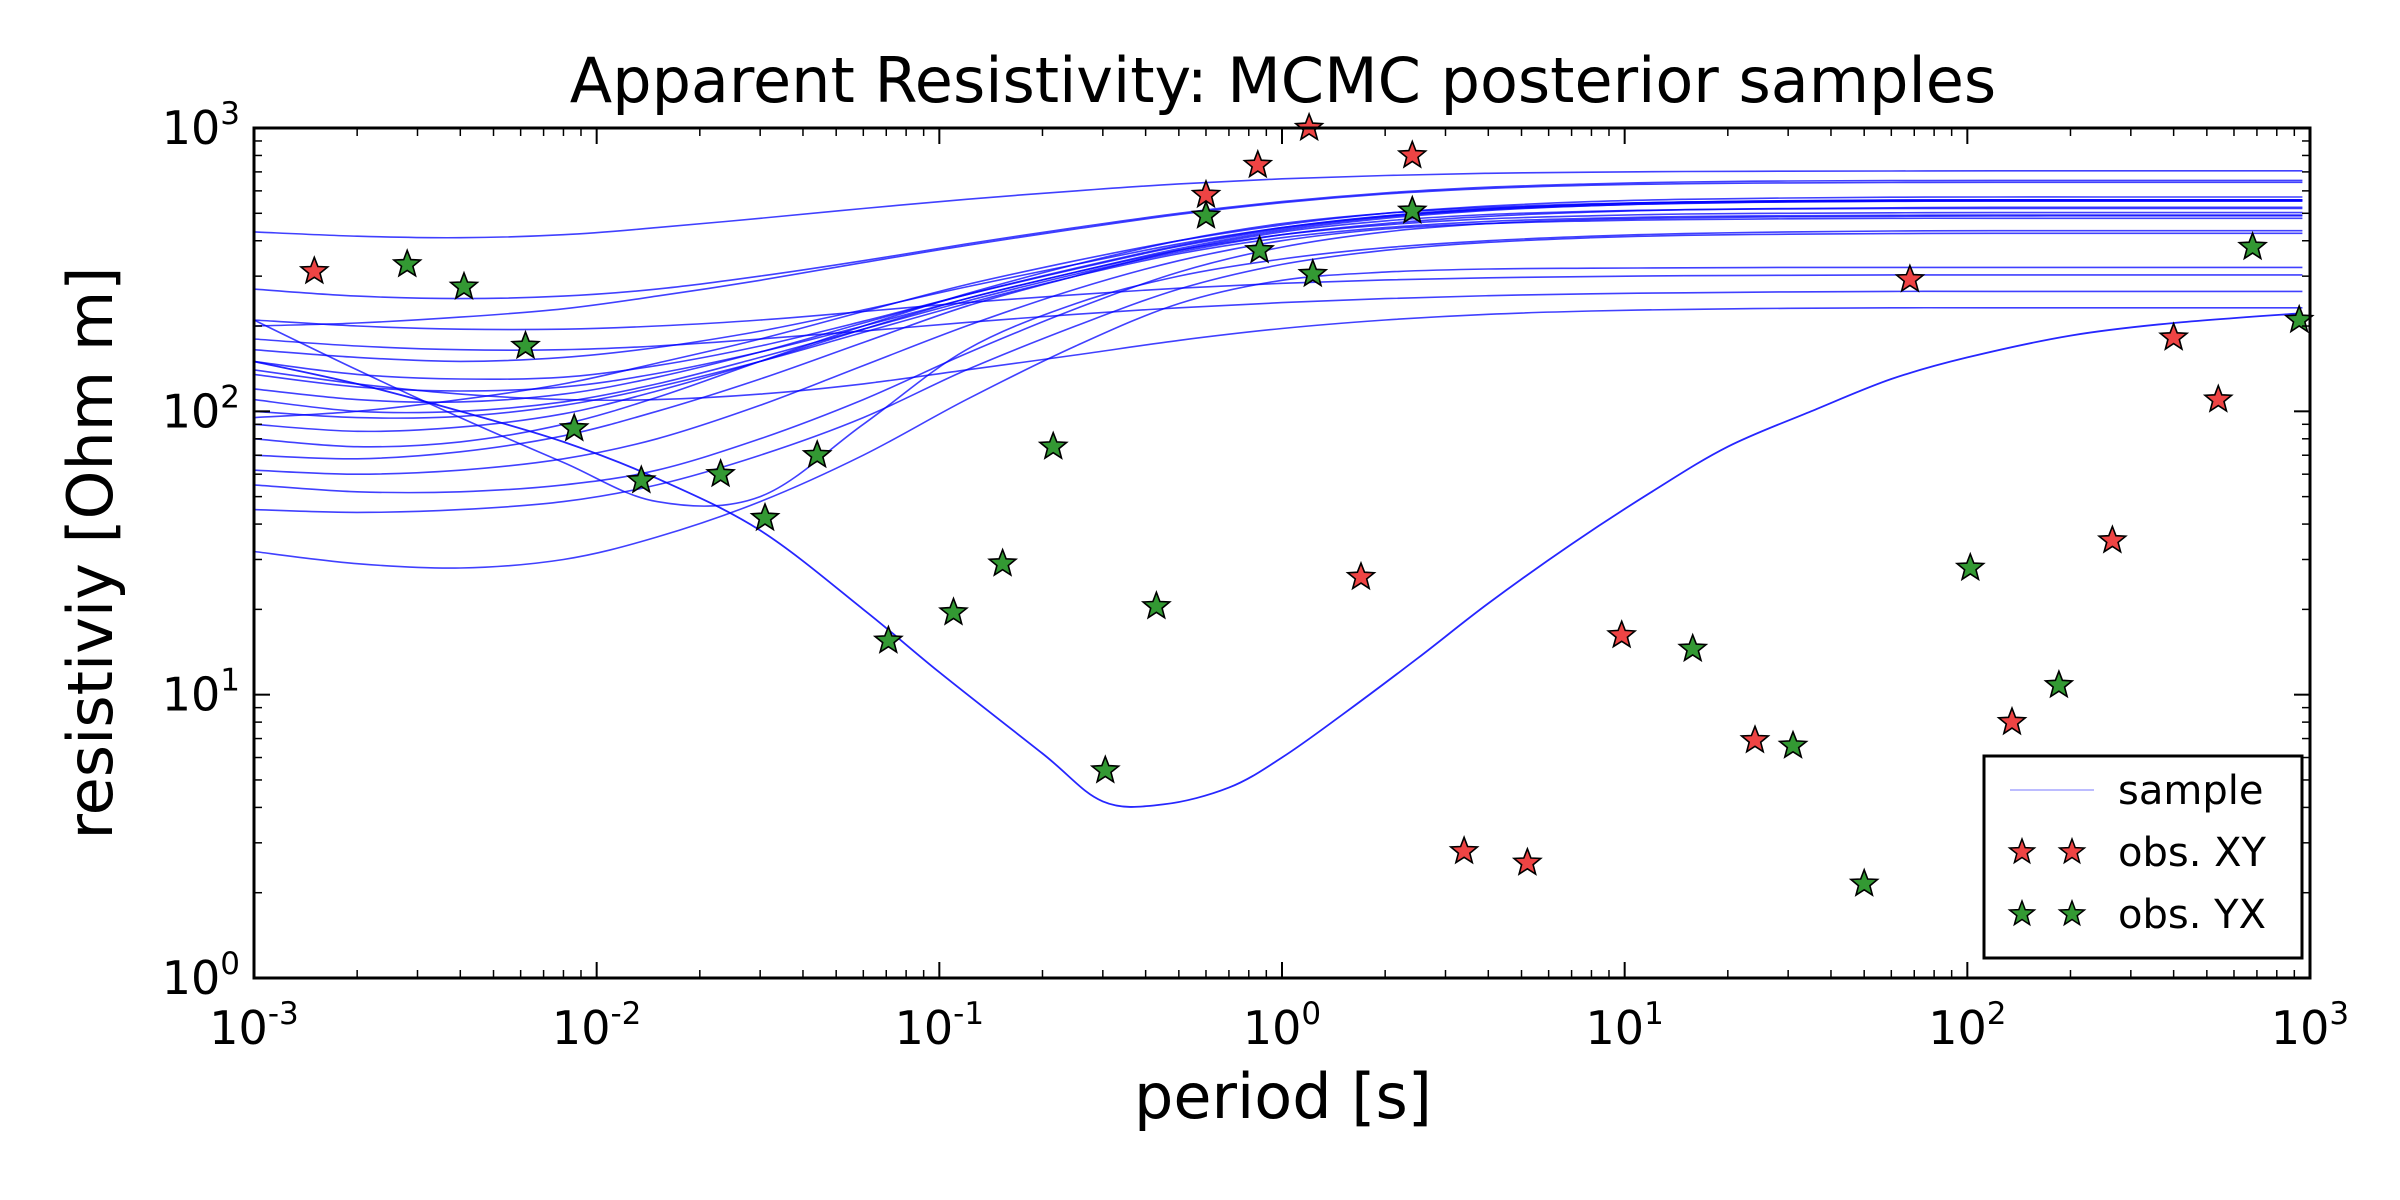 This screenshot has width=2400, height=1200. I want to click on legend-box, so click(2143, 857).